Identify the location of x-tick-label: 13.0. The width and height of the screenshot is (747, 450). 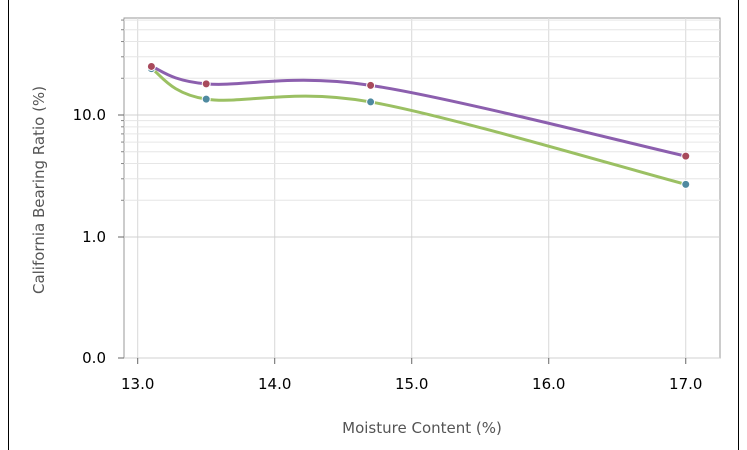
(137, 384).